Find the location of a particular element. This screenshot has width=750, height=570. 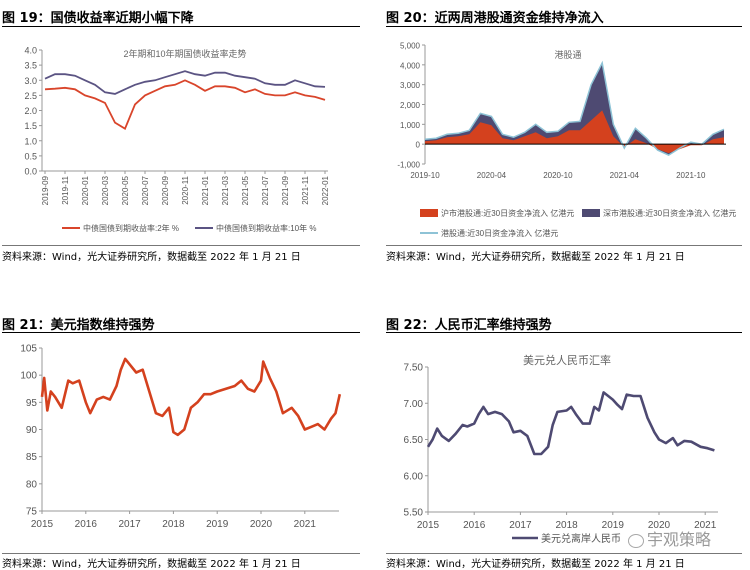

figure-21-source-rule is located at coordinates (181, 553).